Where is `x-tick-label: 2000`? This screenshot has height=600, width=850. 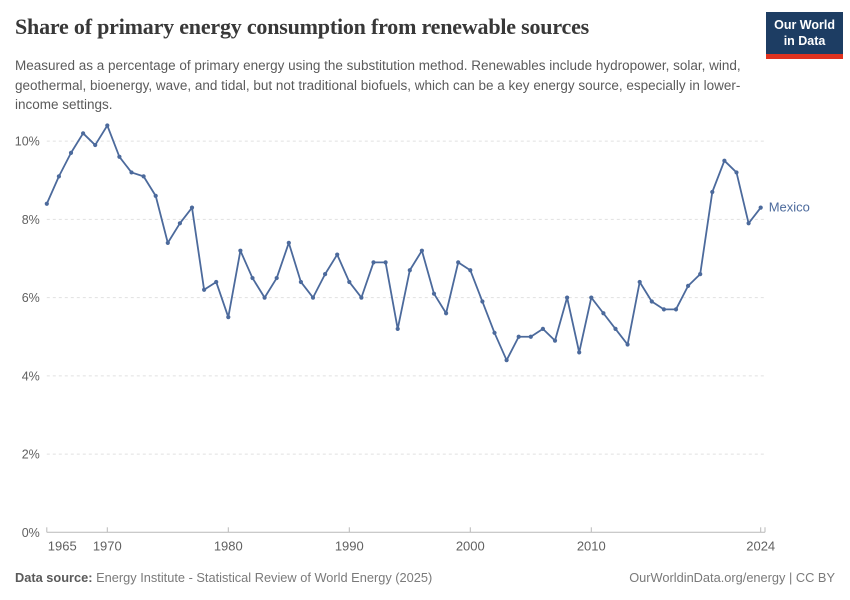
x-tick-label: 2000 is located at coordinates (470, 545).